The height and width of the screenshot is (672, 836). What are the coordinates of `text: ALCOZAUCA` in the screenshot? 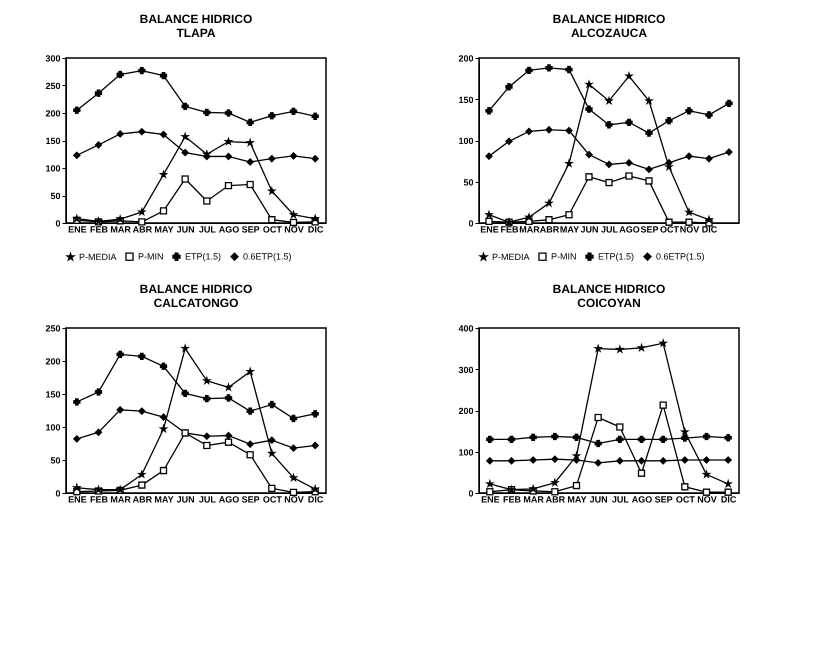 It's located at (609, 33).